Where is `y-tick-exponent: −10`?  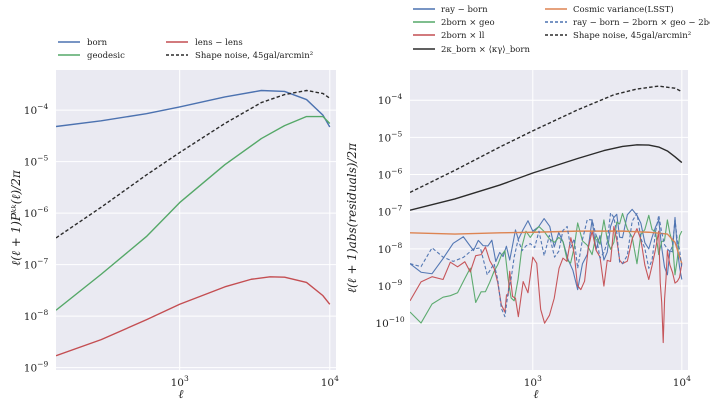 y-tick-exponent: −10 is located at coordinates (397, 319).